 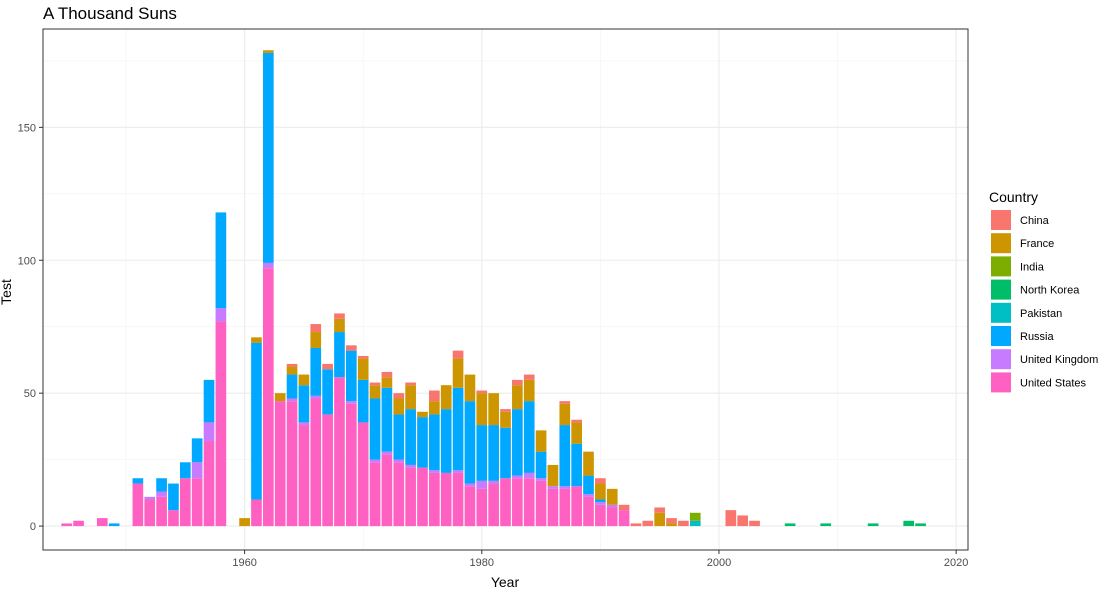 What do you see at coordinates (909, 523) in the screenshot?
I see `bar-north-korea-2016` at bounding box center [909, 523].